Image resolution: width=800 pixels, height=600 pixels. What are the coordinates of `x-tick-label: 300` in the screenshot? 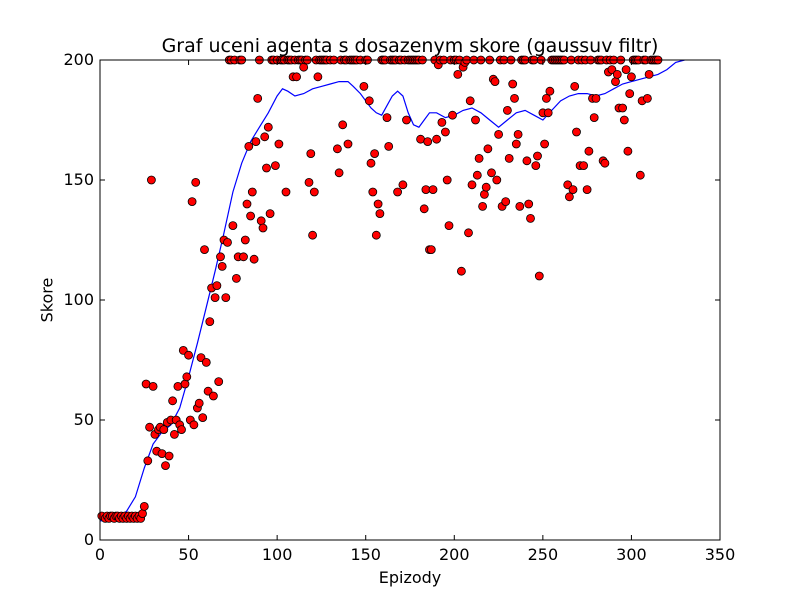 It's located at (631, 554).